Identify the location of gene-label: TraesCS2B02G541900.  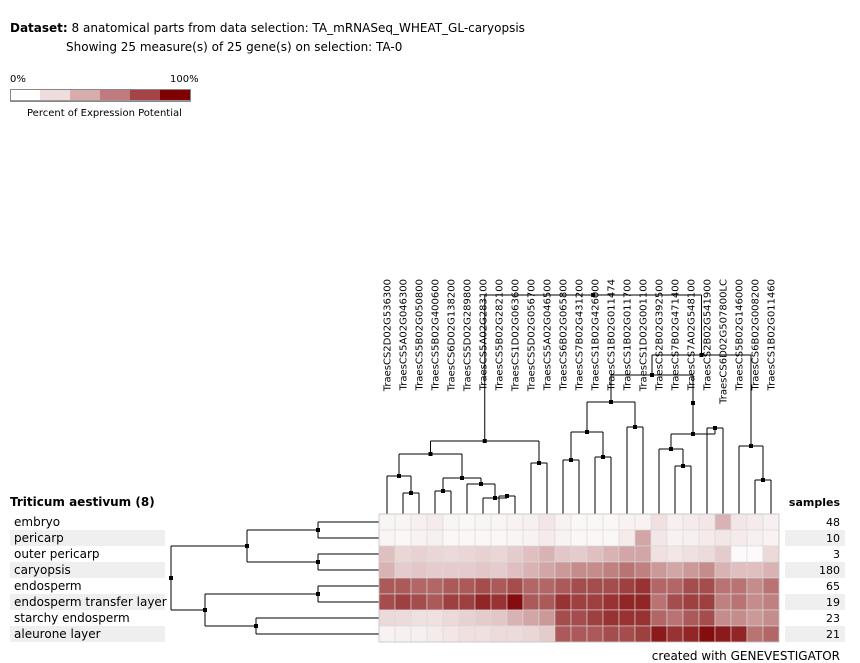
(708, 335).